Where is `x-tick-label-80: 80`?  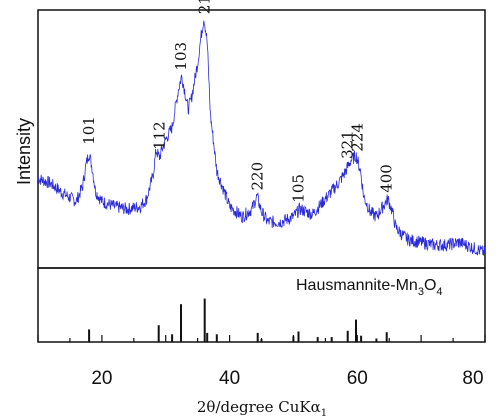 x-tick-label-80: 80 is located at coordinates (472, 378).